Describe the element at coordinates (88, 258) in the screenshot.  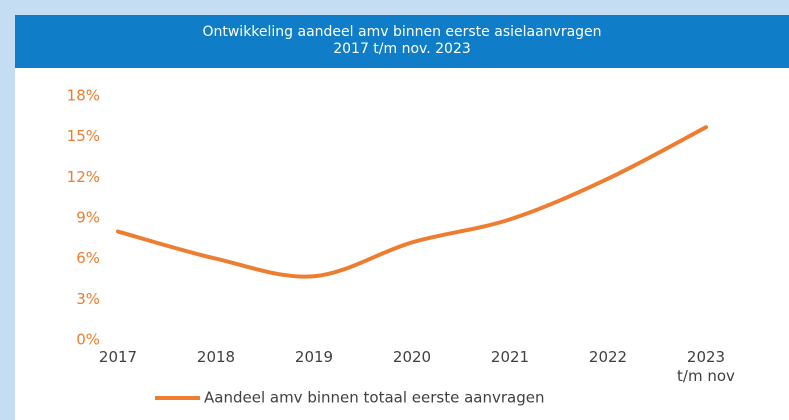
I see `y-tick-label: 6%` at that location.